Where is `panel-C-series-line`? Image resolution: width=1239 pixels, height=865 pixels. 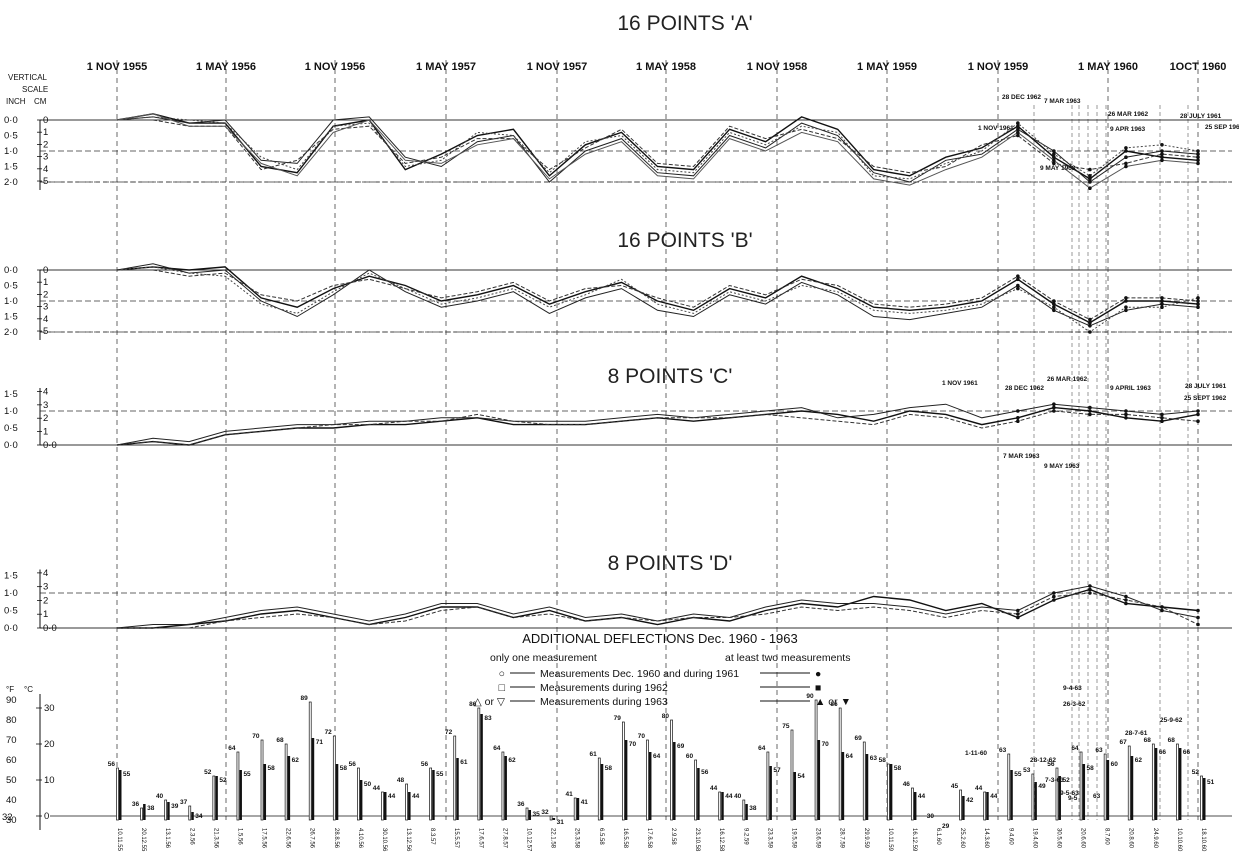 panel-C-series-line is located at coordinates (657, 428).